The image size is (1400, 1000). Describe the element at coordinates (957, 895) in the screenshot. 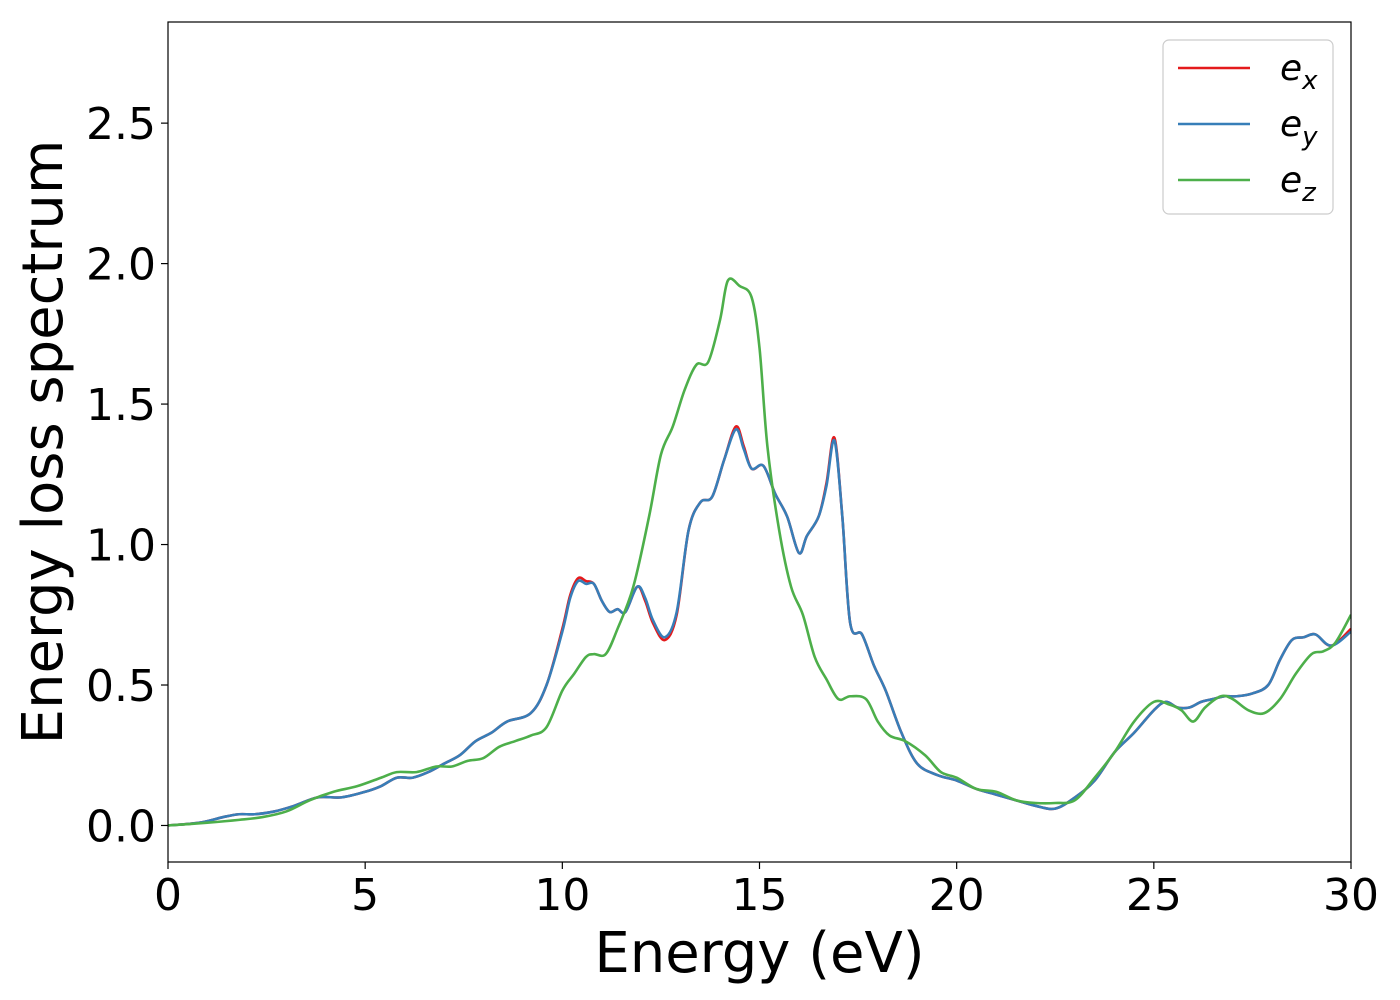

I see `x-tick-label: 20` at that location.